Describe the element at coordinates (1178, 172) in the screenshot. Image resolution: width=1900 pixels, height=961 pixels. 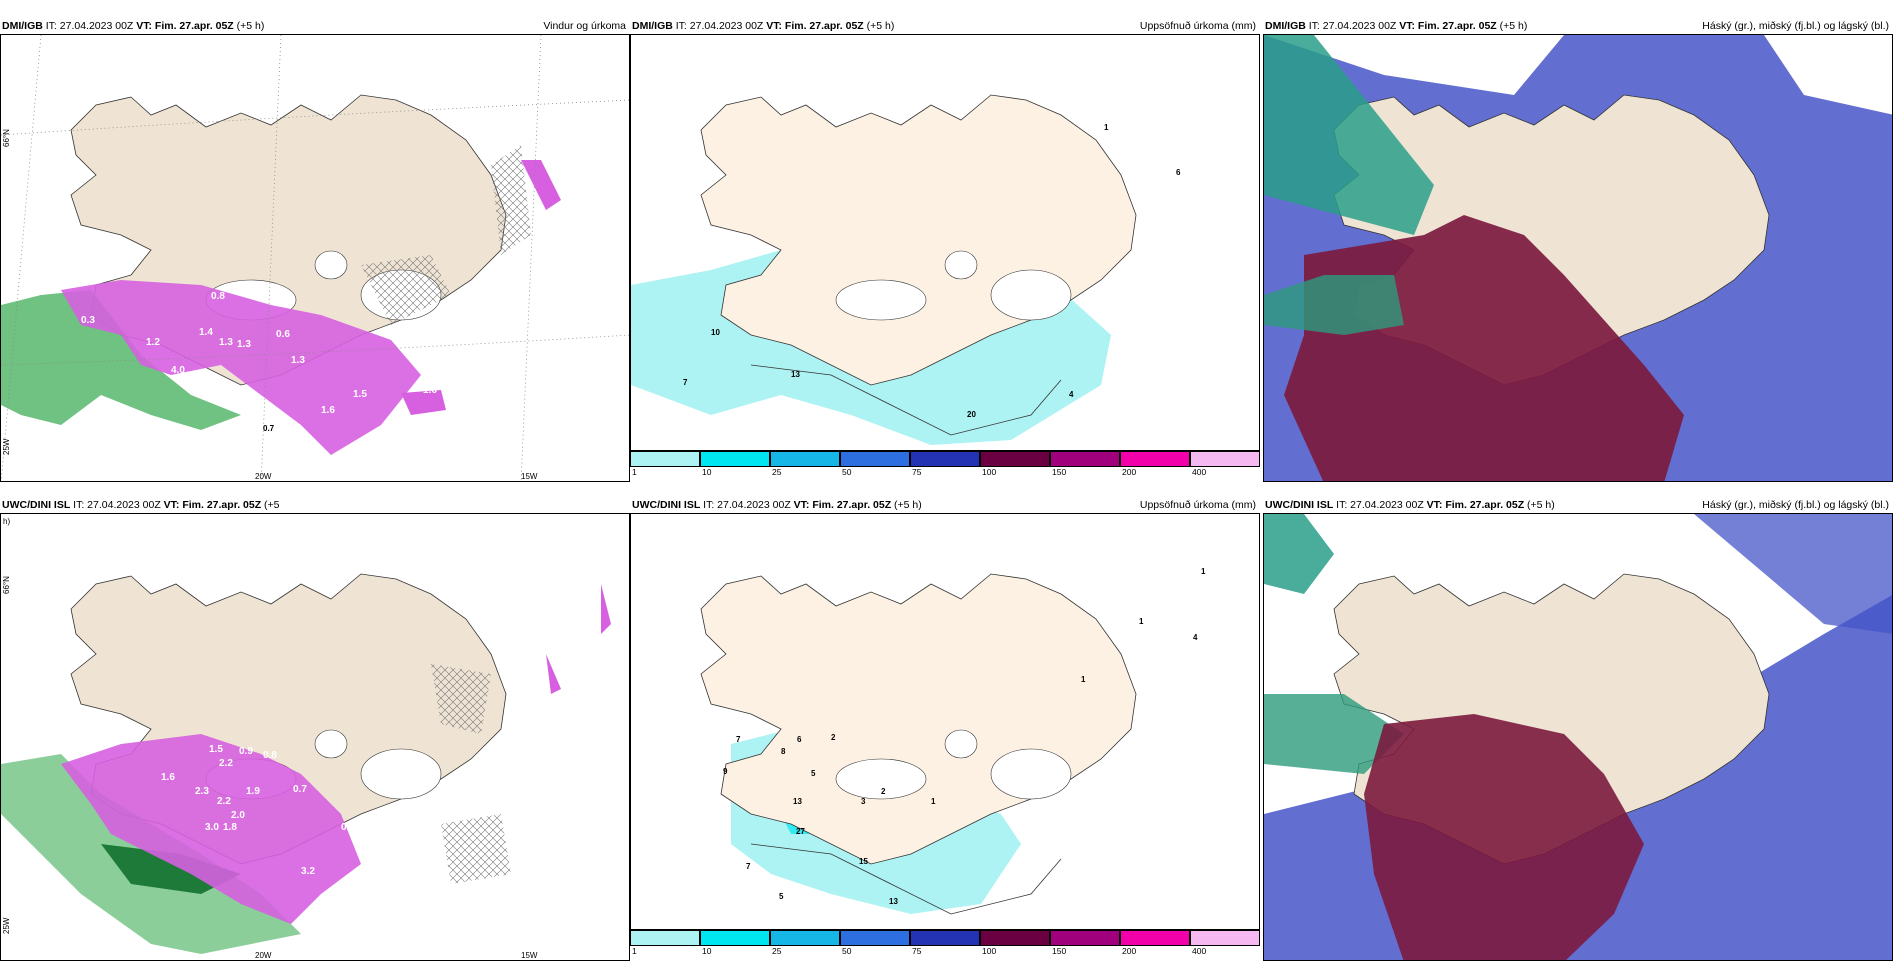
I see `accum-value: 6` at that location.